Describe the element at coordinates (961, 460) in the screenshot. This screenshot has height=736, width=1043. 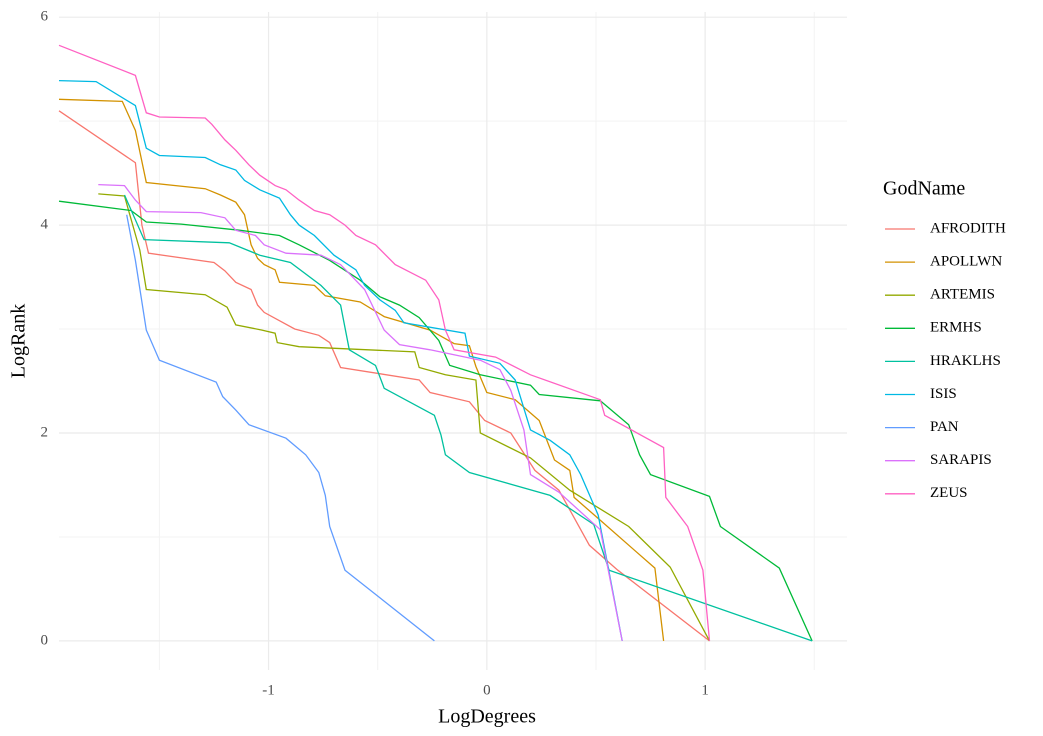
I see `legend-label: SARAPIS` at that location.